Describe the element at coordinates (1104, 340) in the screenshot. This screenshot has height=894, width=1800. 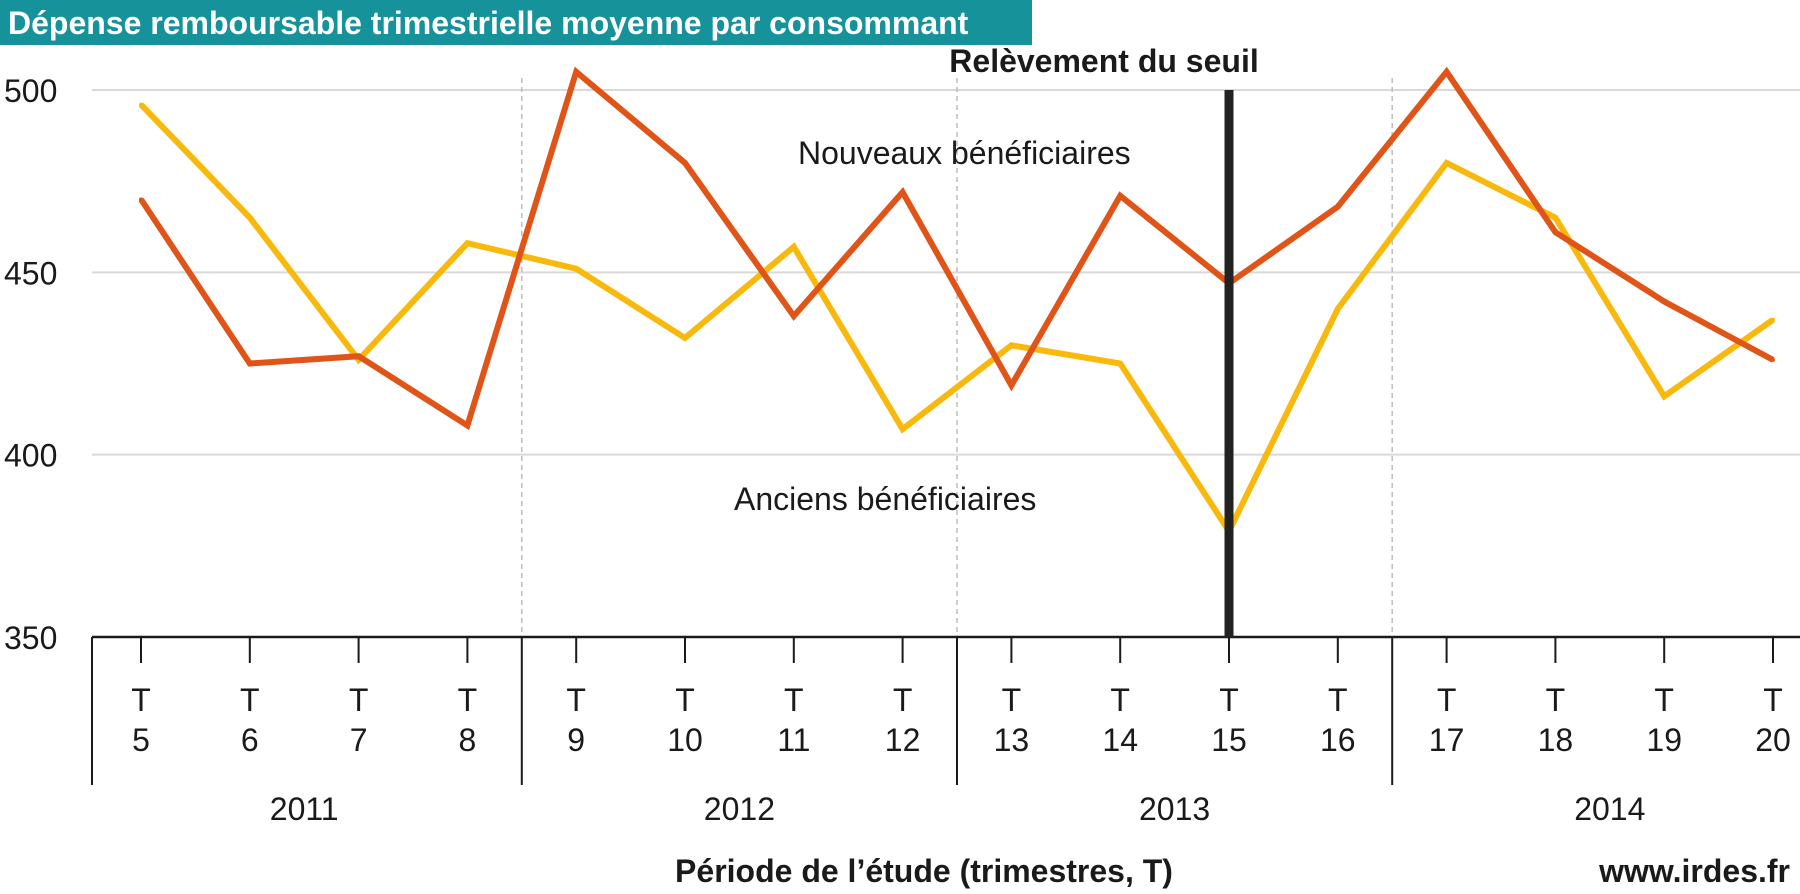
I see `threshold-annotation: Relèvement du seuil` at that location.